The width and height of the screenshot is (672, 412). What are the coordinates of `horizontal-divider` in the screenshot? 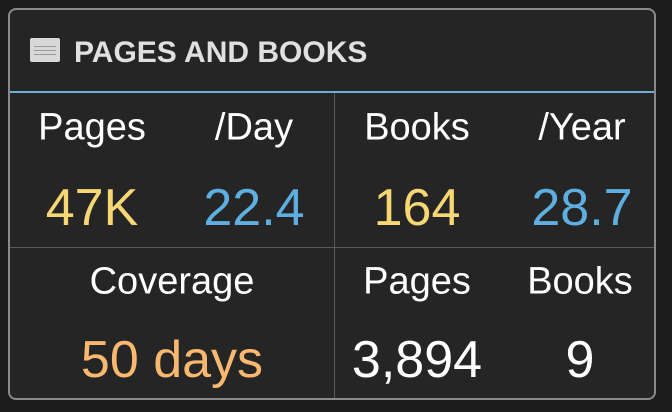 It's located at (332, 247).